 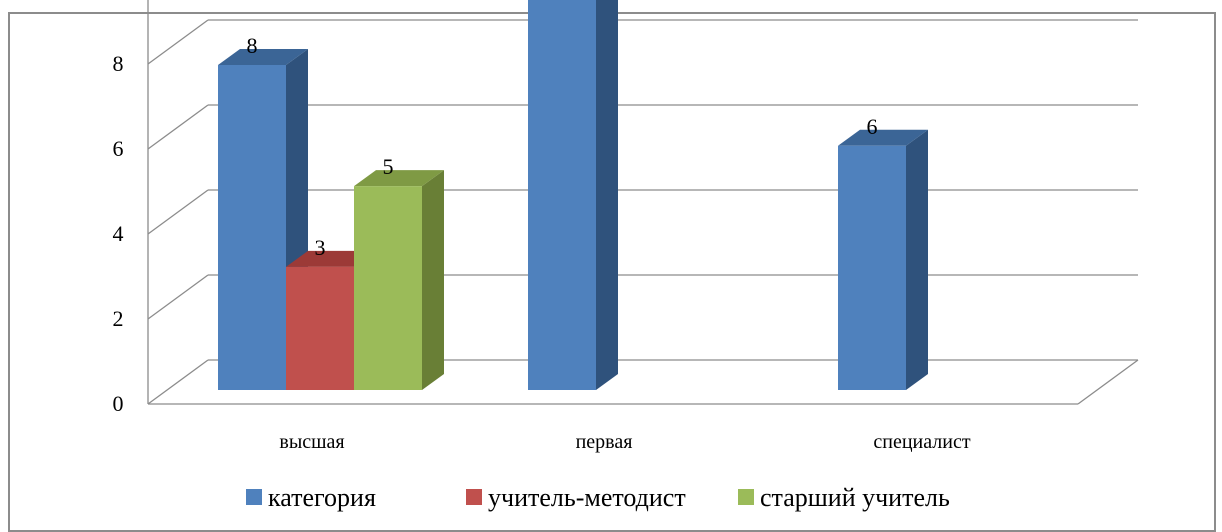 What do you see at coordinates (921, 442) in the screenshot?
I see `category-label: специалист` at bounding box center [921, 442].